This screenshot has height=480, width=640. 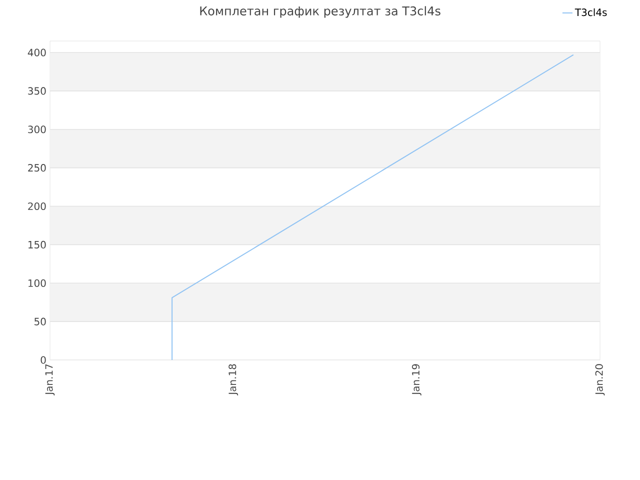 What do you see at coordinates (37, 168) in the screenshot?
I see `y-tick-label: 250` at bounding box center [37, 168].